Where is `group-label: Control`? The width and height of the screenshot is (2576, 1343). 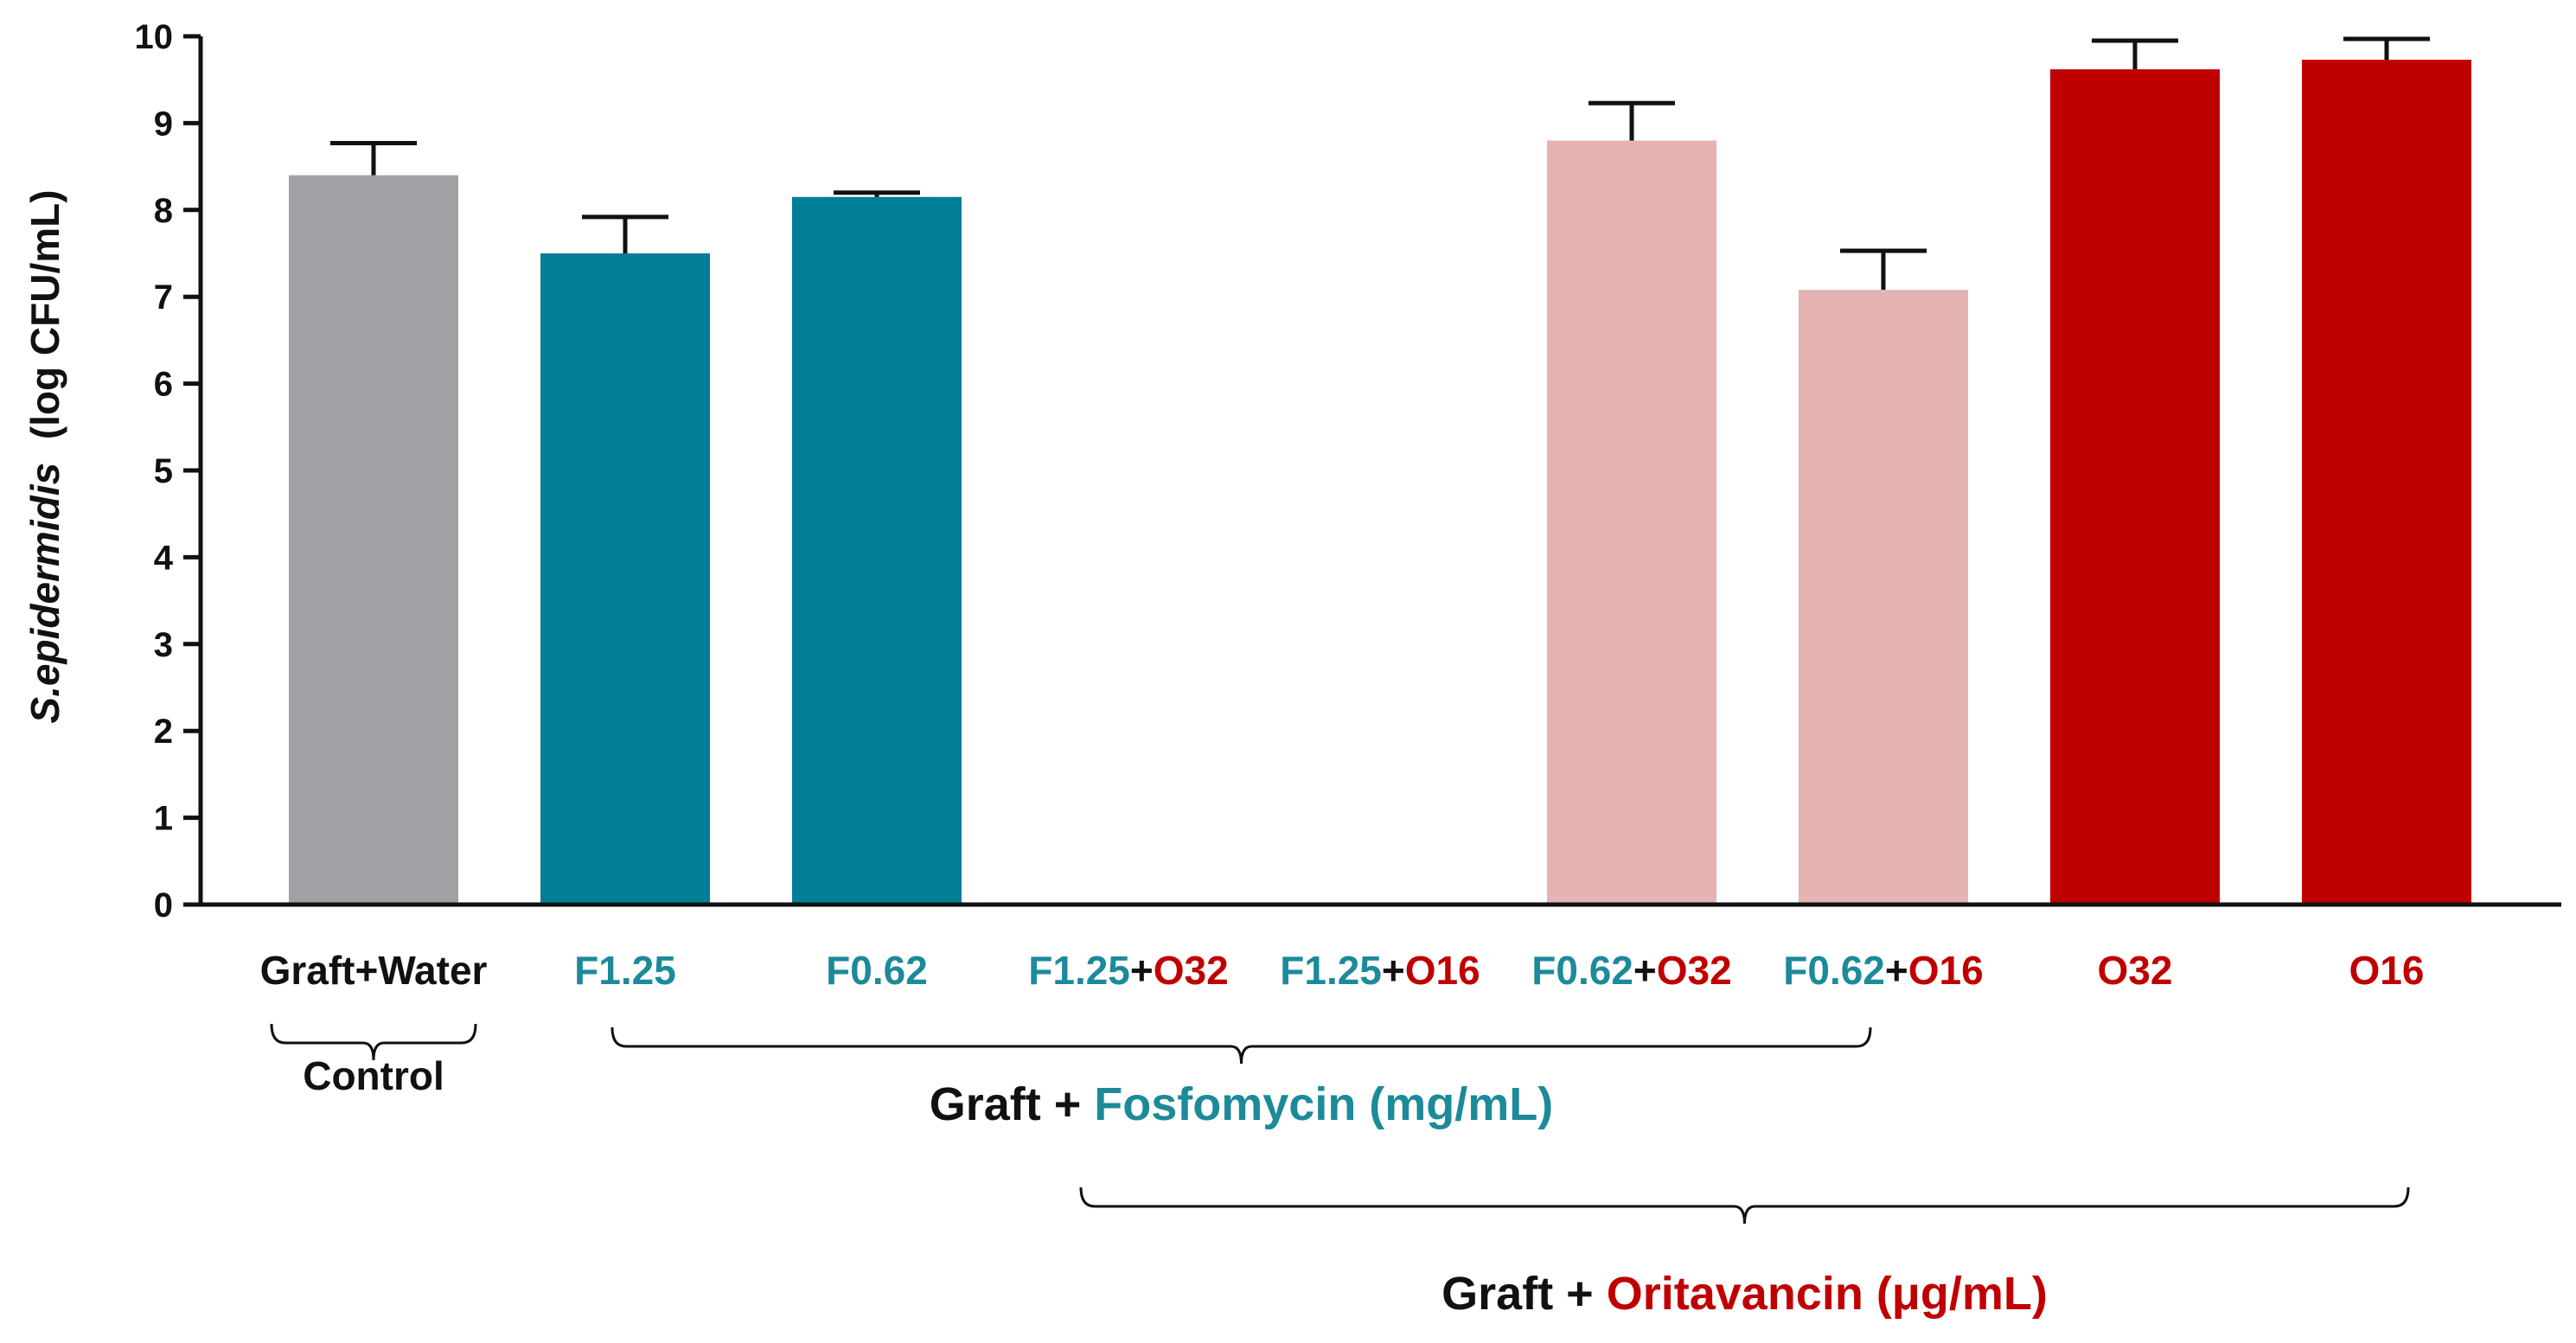 group-label: Control is located at coordinates (374, 1075).